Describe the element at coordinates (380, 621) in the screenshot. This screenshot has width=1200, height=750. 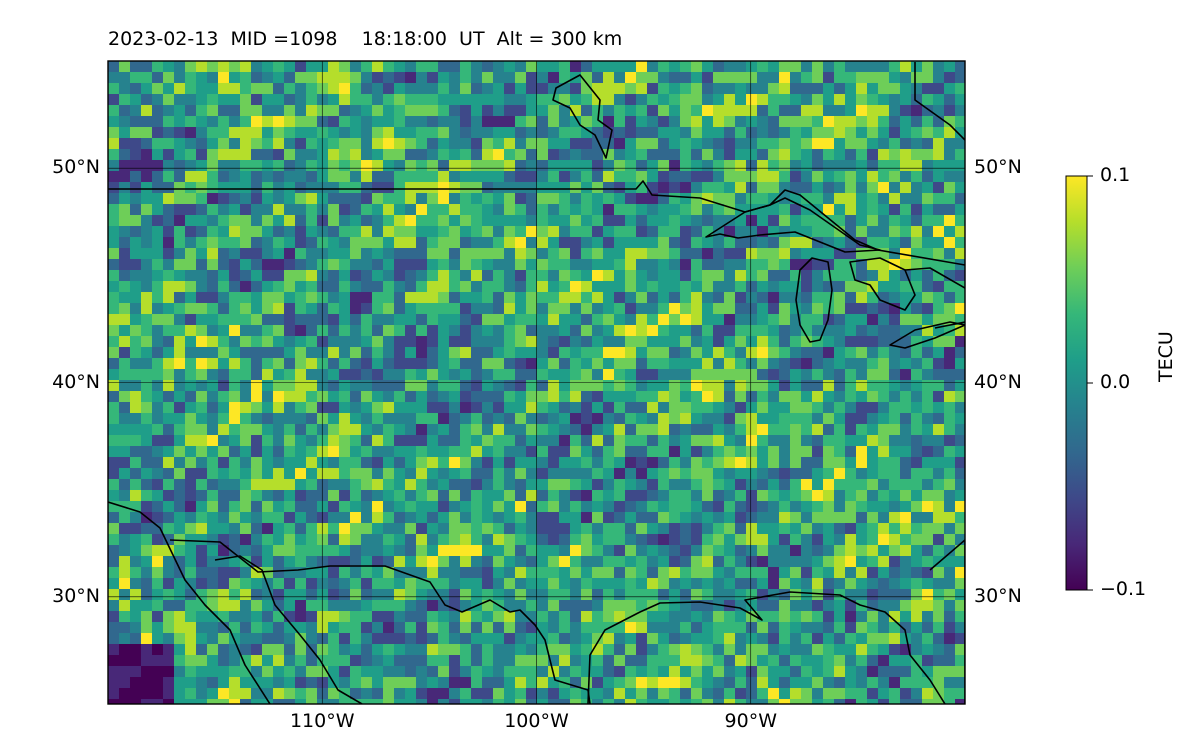
I see `us-mexico-border` at that location.